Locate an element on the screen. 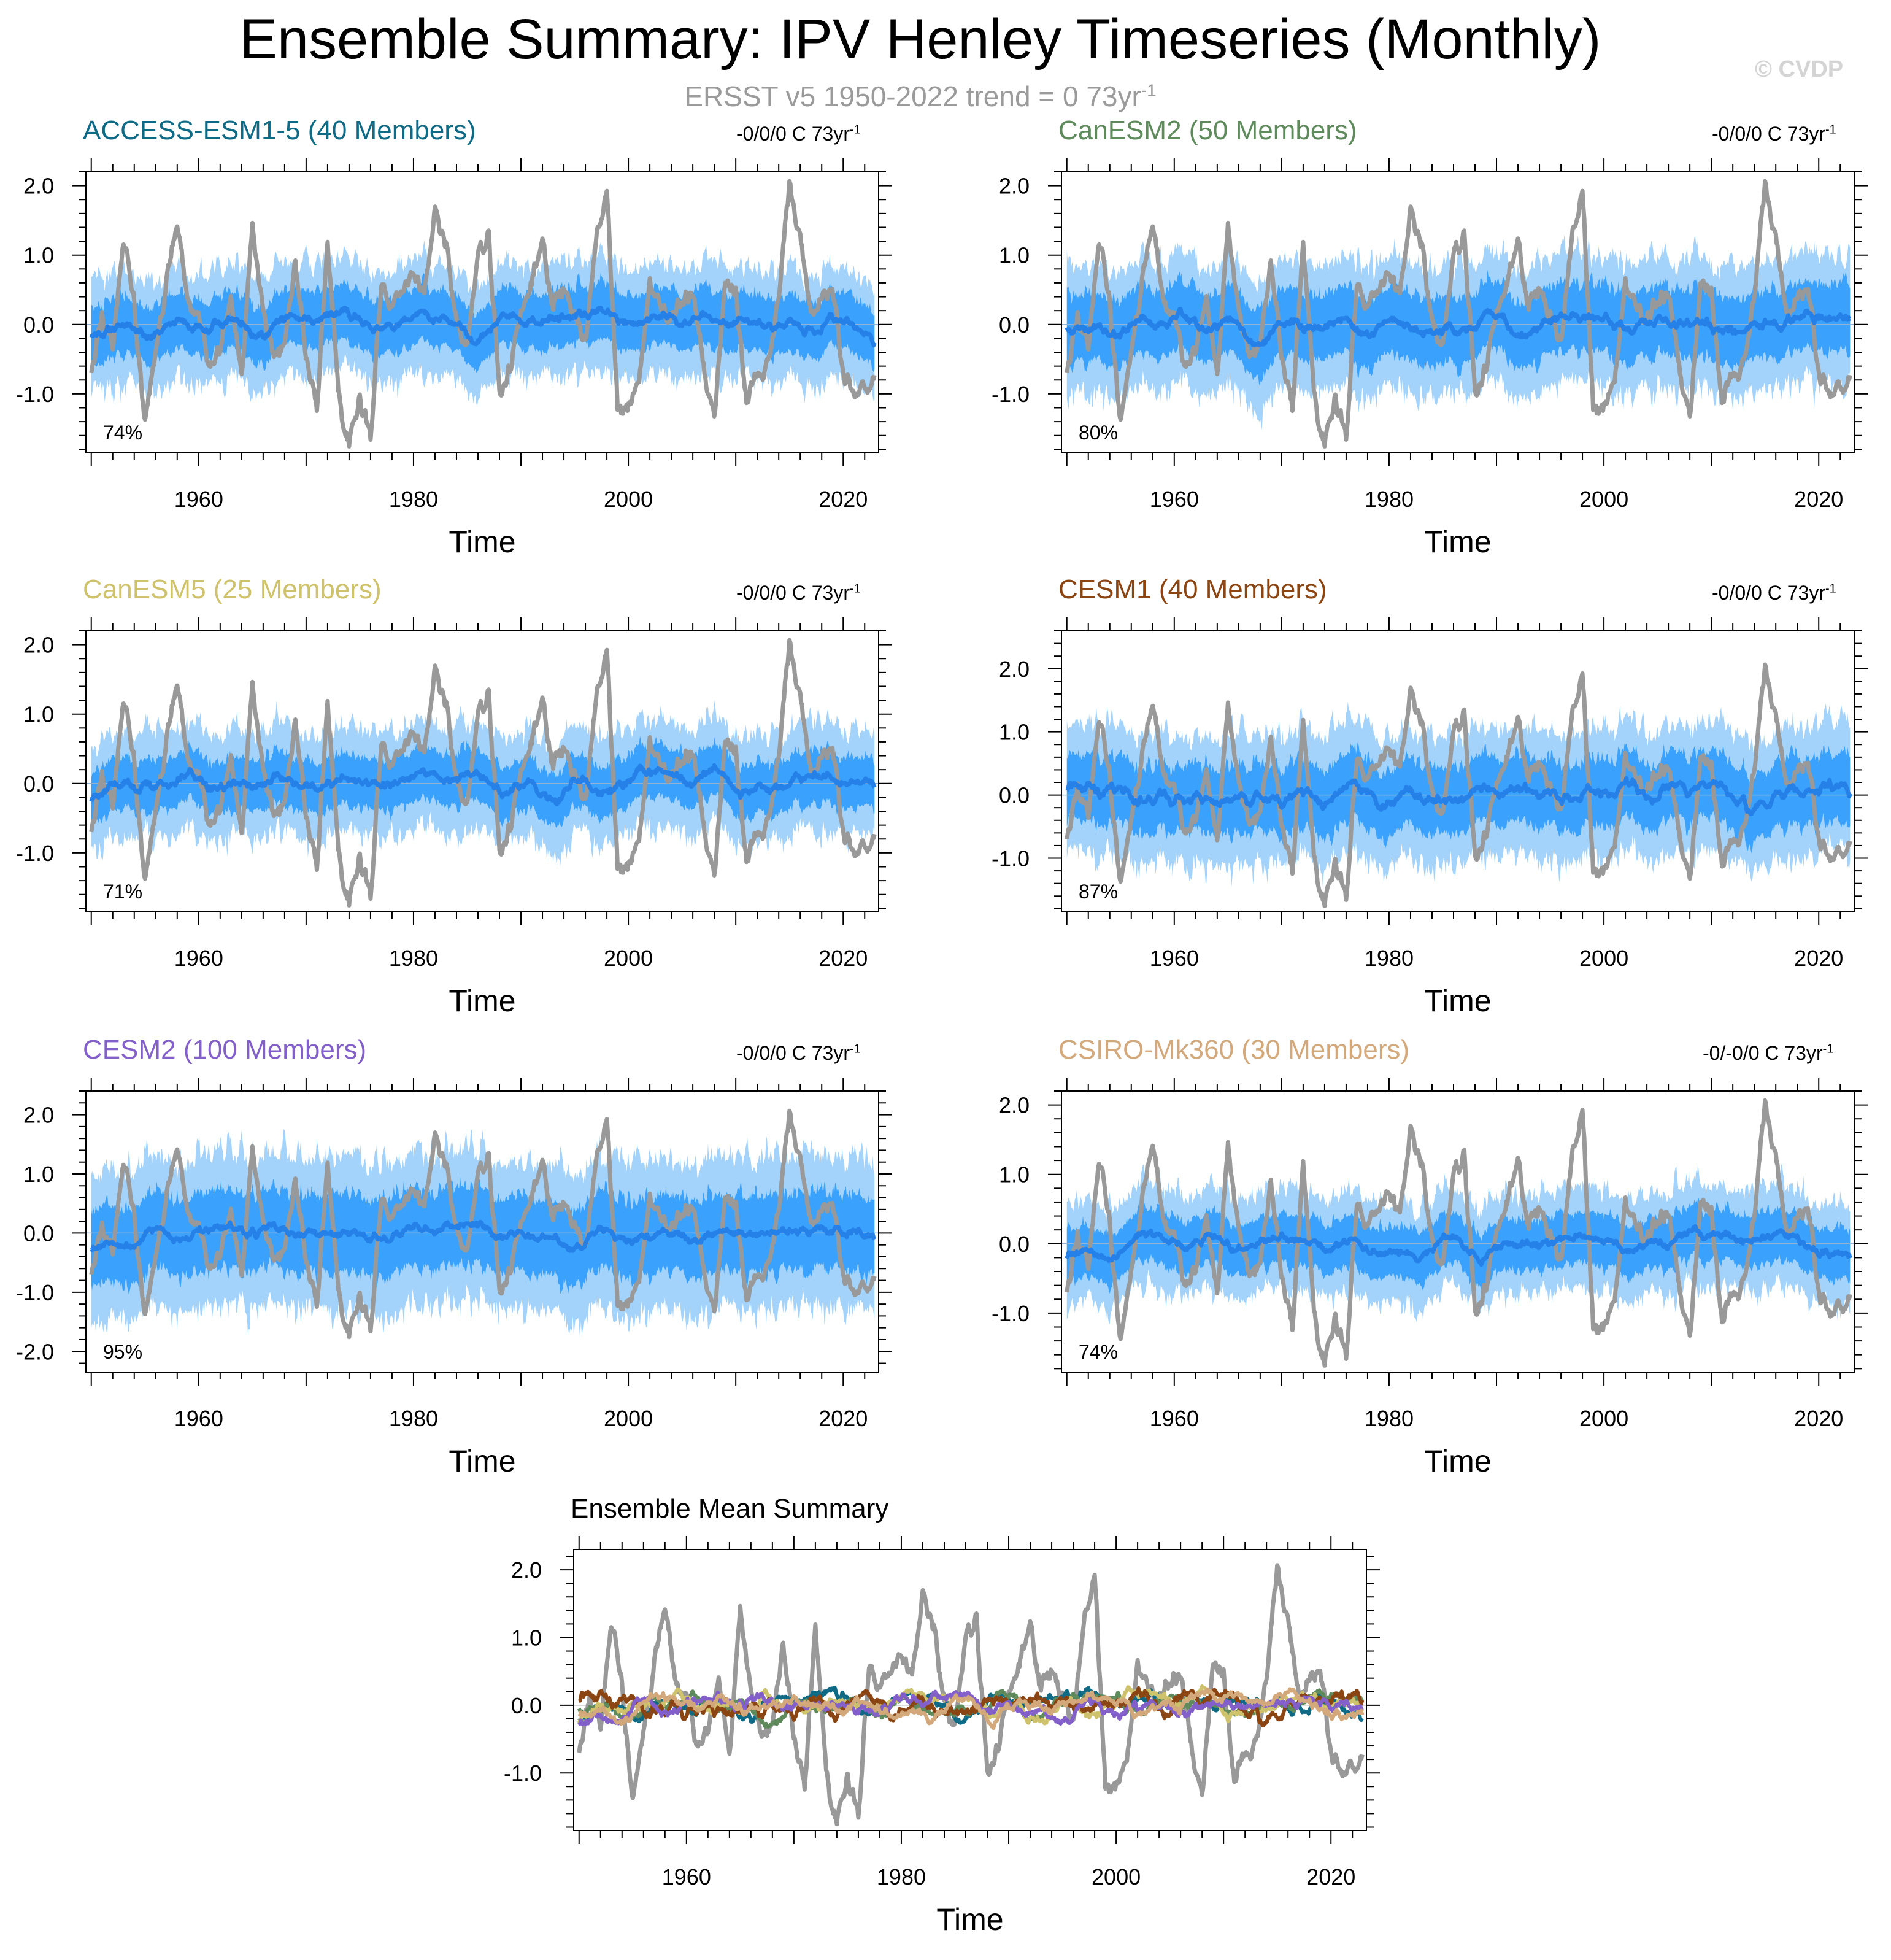 The width and height of the screenshot is (1891, 1960). frame-canesm5 is located at coordinates (482, 771).